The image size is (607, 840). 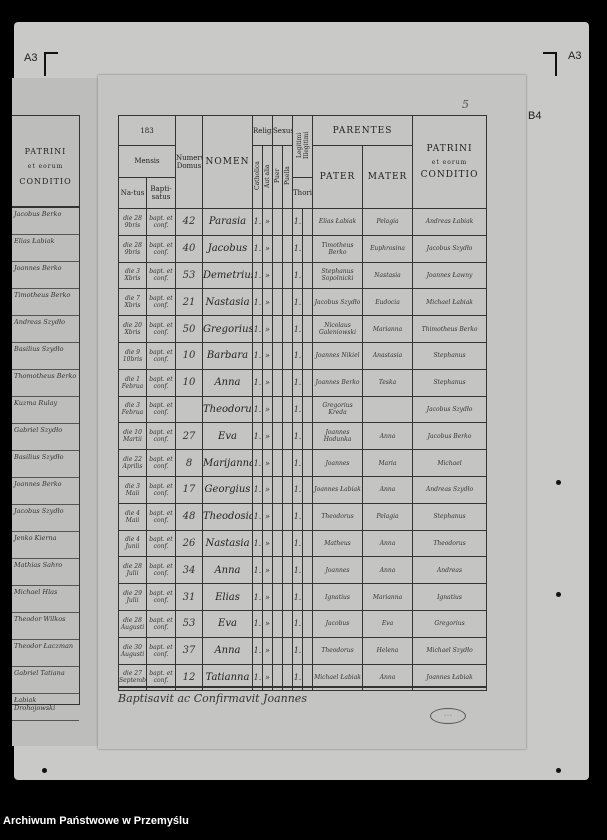 What do you see at coordinates (45, 572) in the screenshot?
I see `left-patrini-entry: Mathias Sahro` at bounding box center [45, 572].